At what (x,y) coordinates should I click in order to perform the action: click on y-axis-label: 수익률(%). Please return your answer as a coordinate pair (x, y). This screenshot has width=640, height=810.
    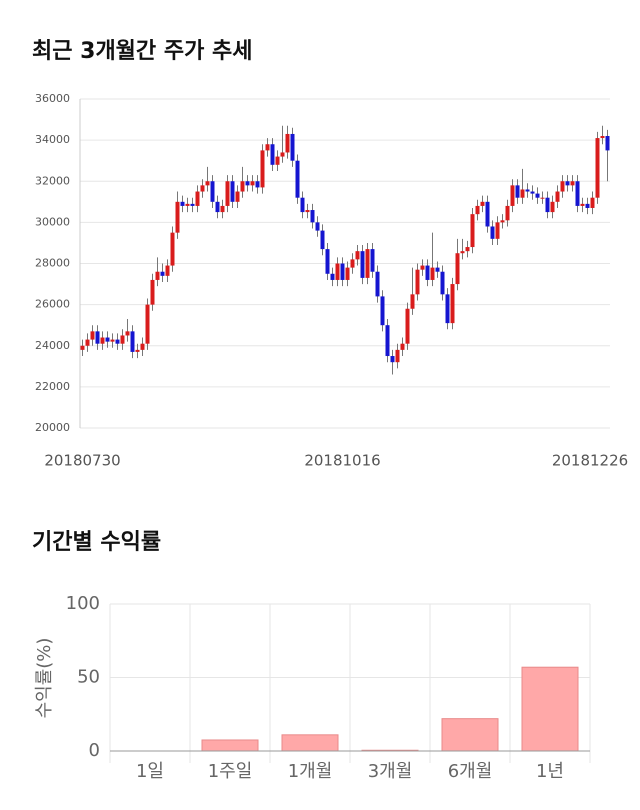
    Looking at the image, I should click on (44, 678).